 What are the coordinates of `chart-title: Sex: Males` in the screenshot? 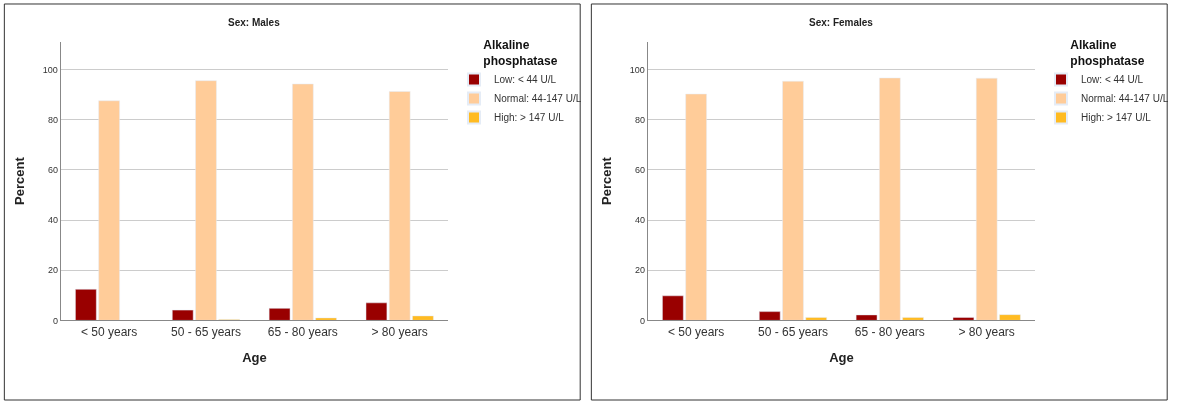 It's located at (254, 22).